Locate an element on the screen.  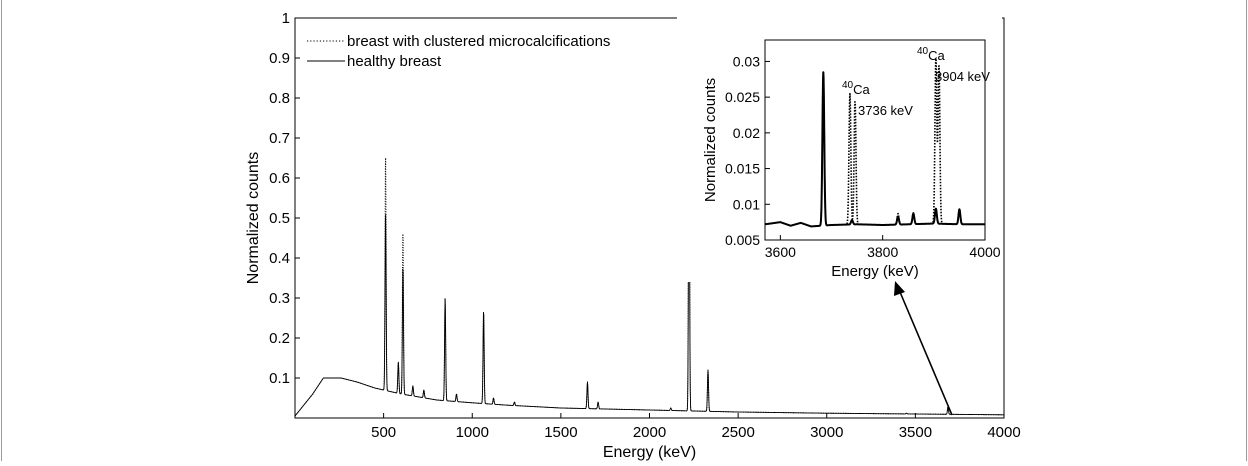
main-y-tick-label: 0.4 is located at coordinates (279, 258).